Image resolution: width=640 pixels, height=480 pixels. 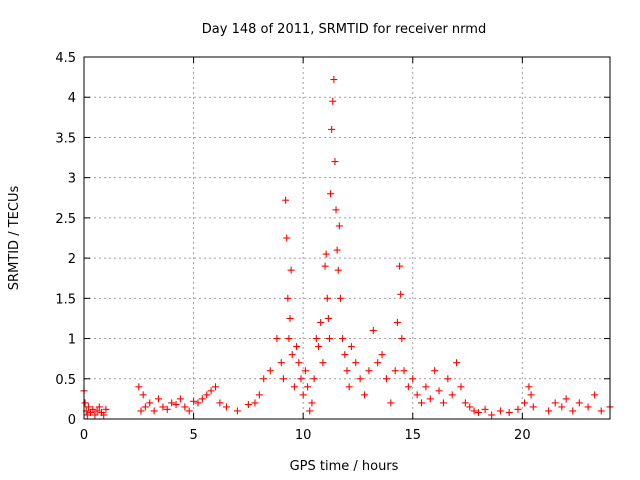 I want to click on y-axis-label: SRMTID / TECUs, so click(x=14, y=238).